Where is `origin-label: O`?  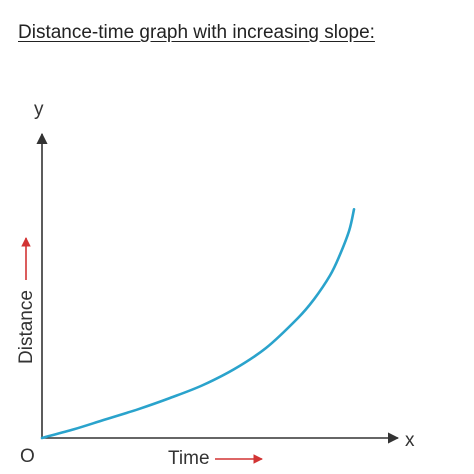 origin-label: O is located at coordinates (27, 456).